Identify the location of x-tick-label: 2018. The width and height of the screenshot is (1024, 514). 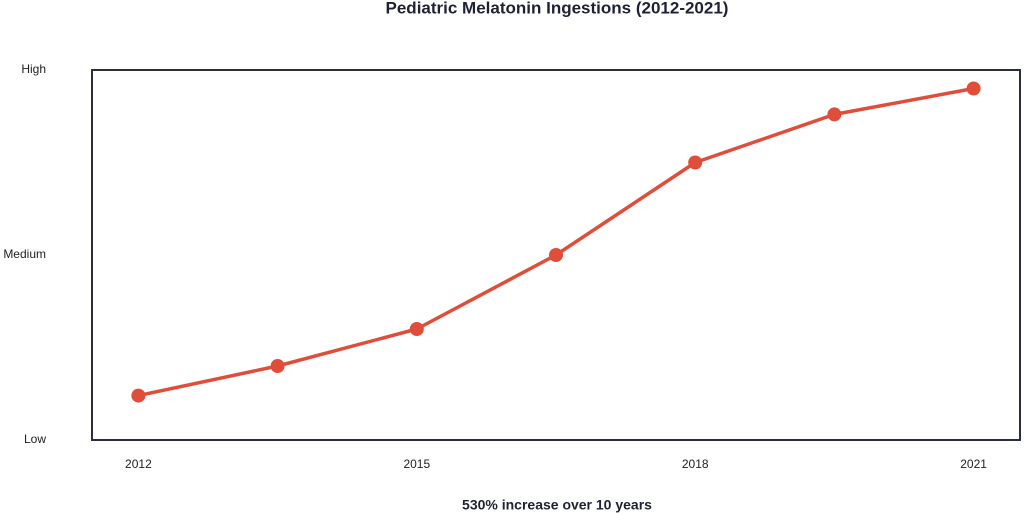
(695, 464).